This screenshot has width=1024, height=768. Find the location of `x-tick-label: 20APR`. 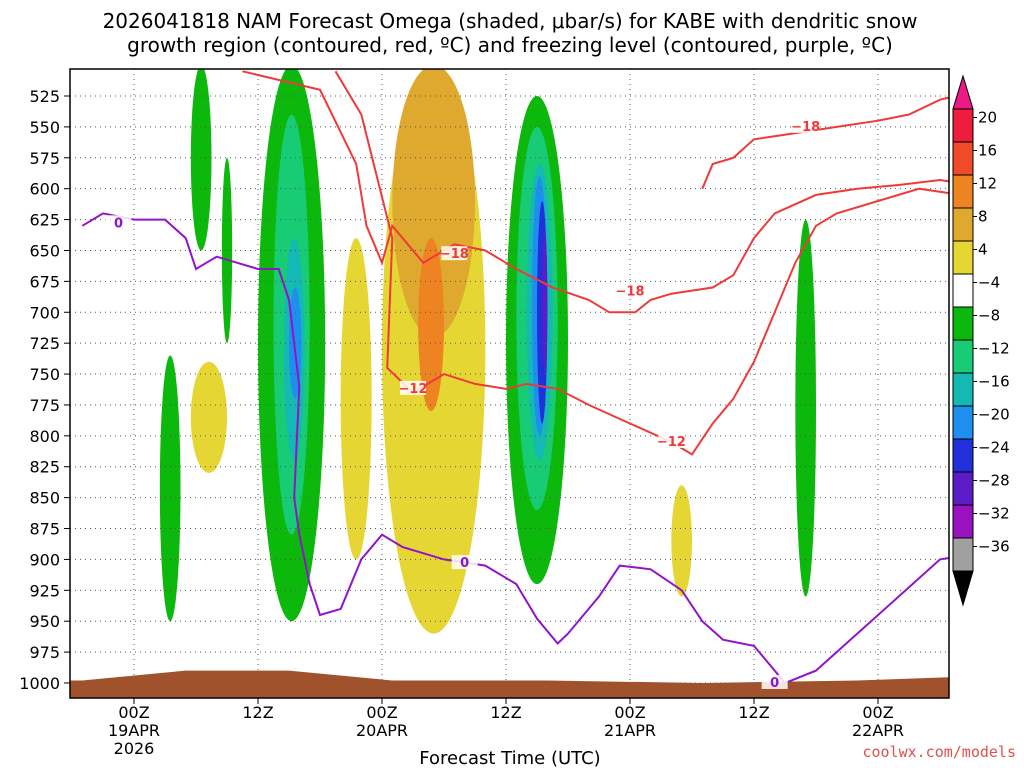

x-tick-label: 20APR is located at coordinates (382, 730).